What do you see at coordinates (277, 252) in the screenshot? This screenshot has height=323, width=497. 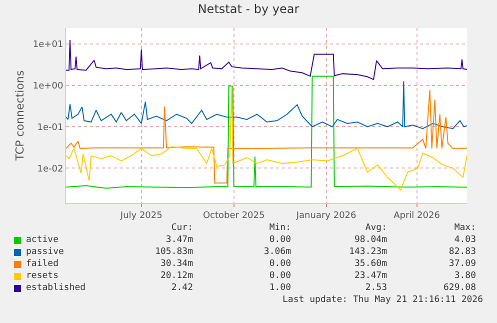 I see `text: 3.06m` at bounding box center [277, 252].